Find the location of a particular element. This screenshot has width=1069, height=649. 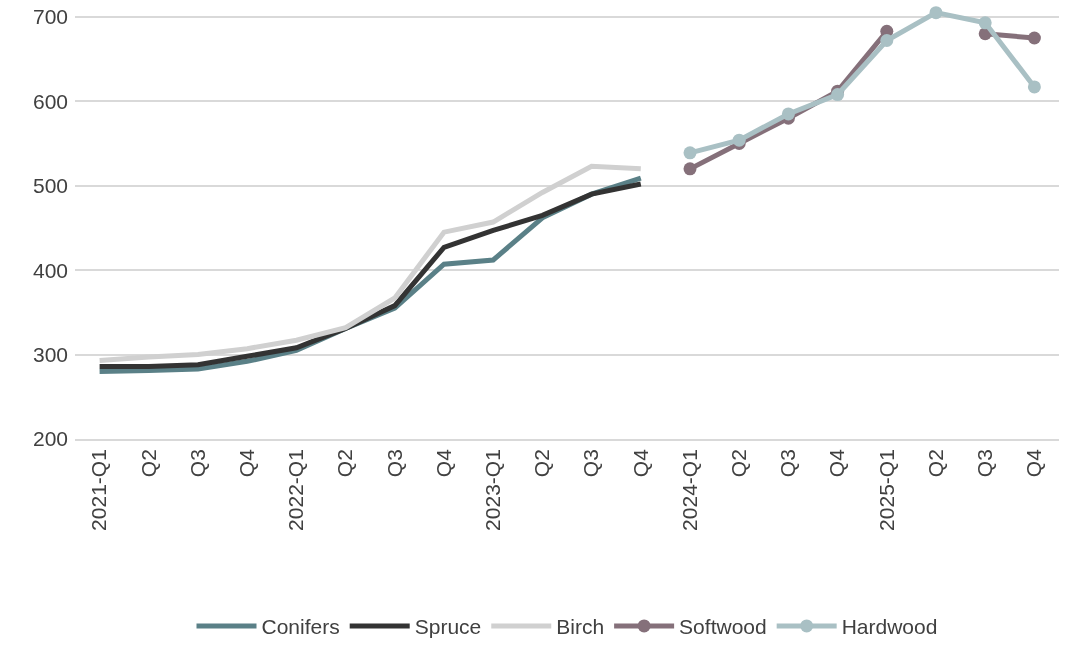

y-tick-label: 600 is located at coordinates (50, 101).